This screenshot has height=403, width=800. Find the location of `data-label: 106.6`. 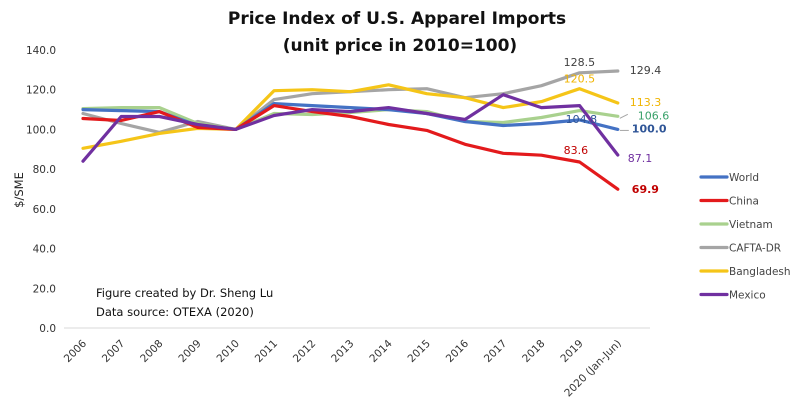

data-label: 106.6 is located at coordinates (654, 115).